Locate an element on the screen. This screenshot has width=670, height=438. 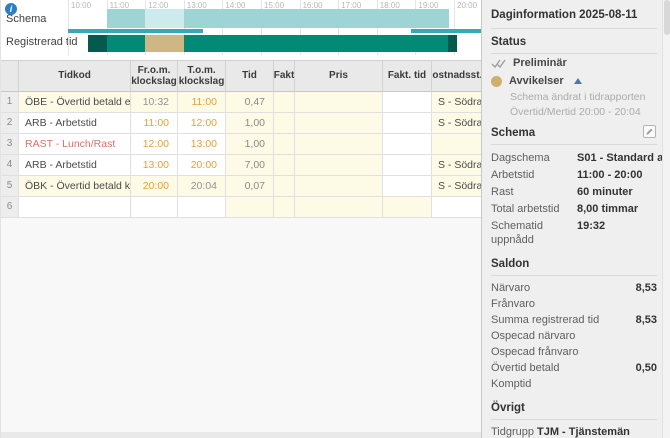
saldo-row: Närvaro 8,53 is located at coordinates (574, 288).